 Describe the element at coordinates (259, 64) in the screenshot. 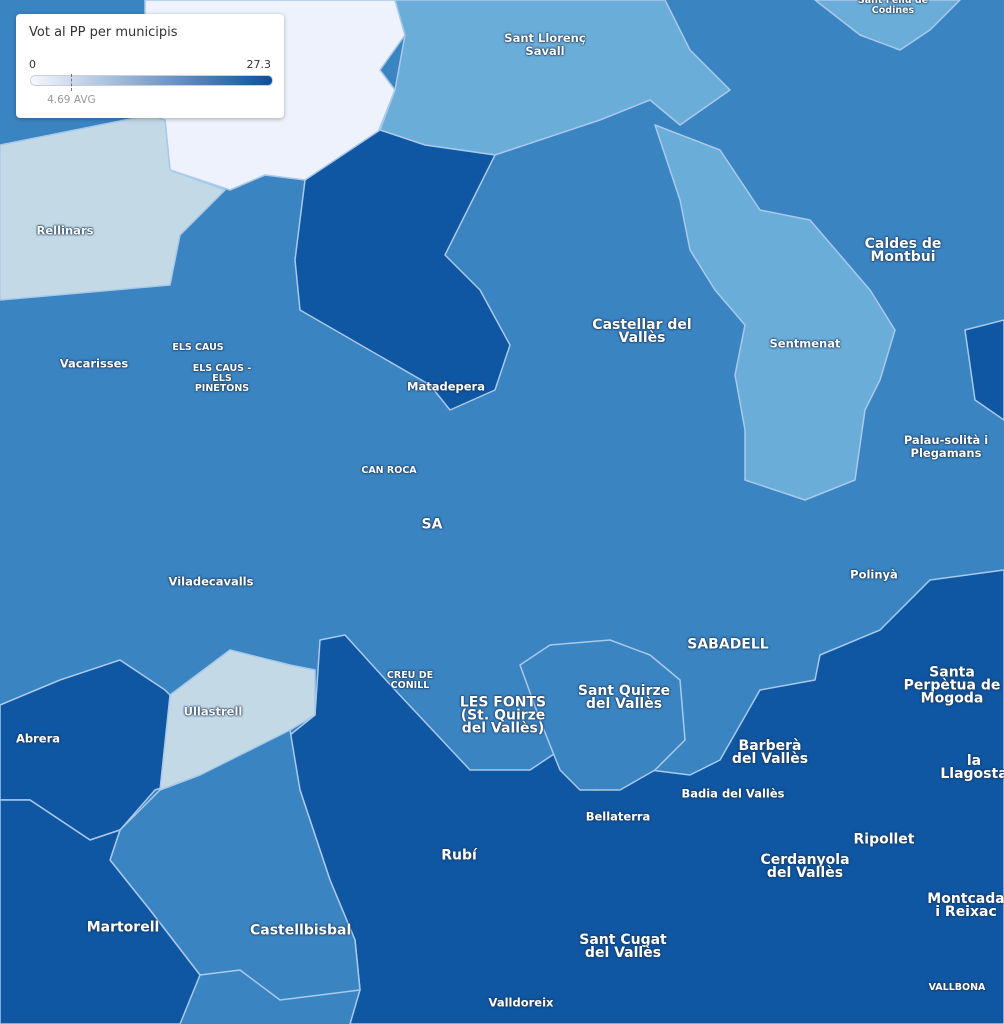

I see `legend-max: 27.3` at that location.